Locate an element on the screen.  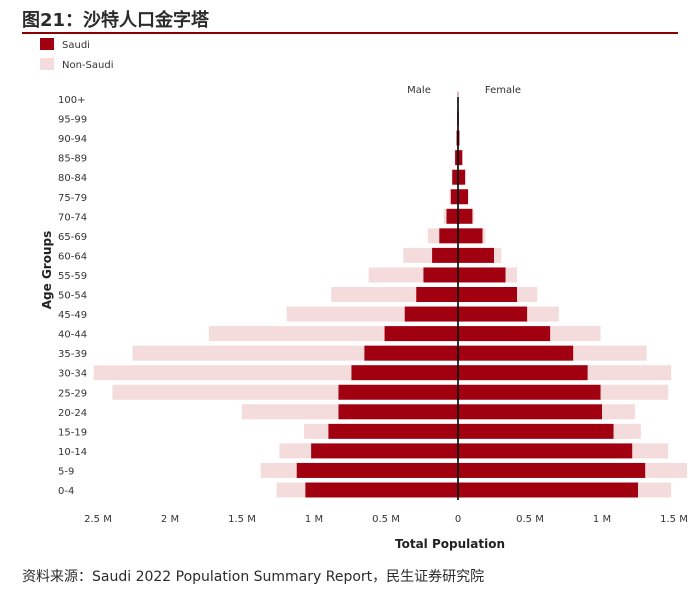
y-axis-title: Age Groups is located at coordinates (47, 270).